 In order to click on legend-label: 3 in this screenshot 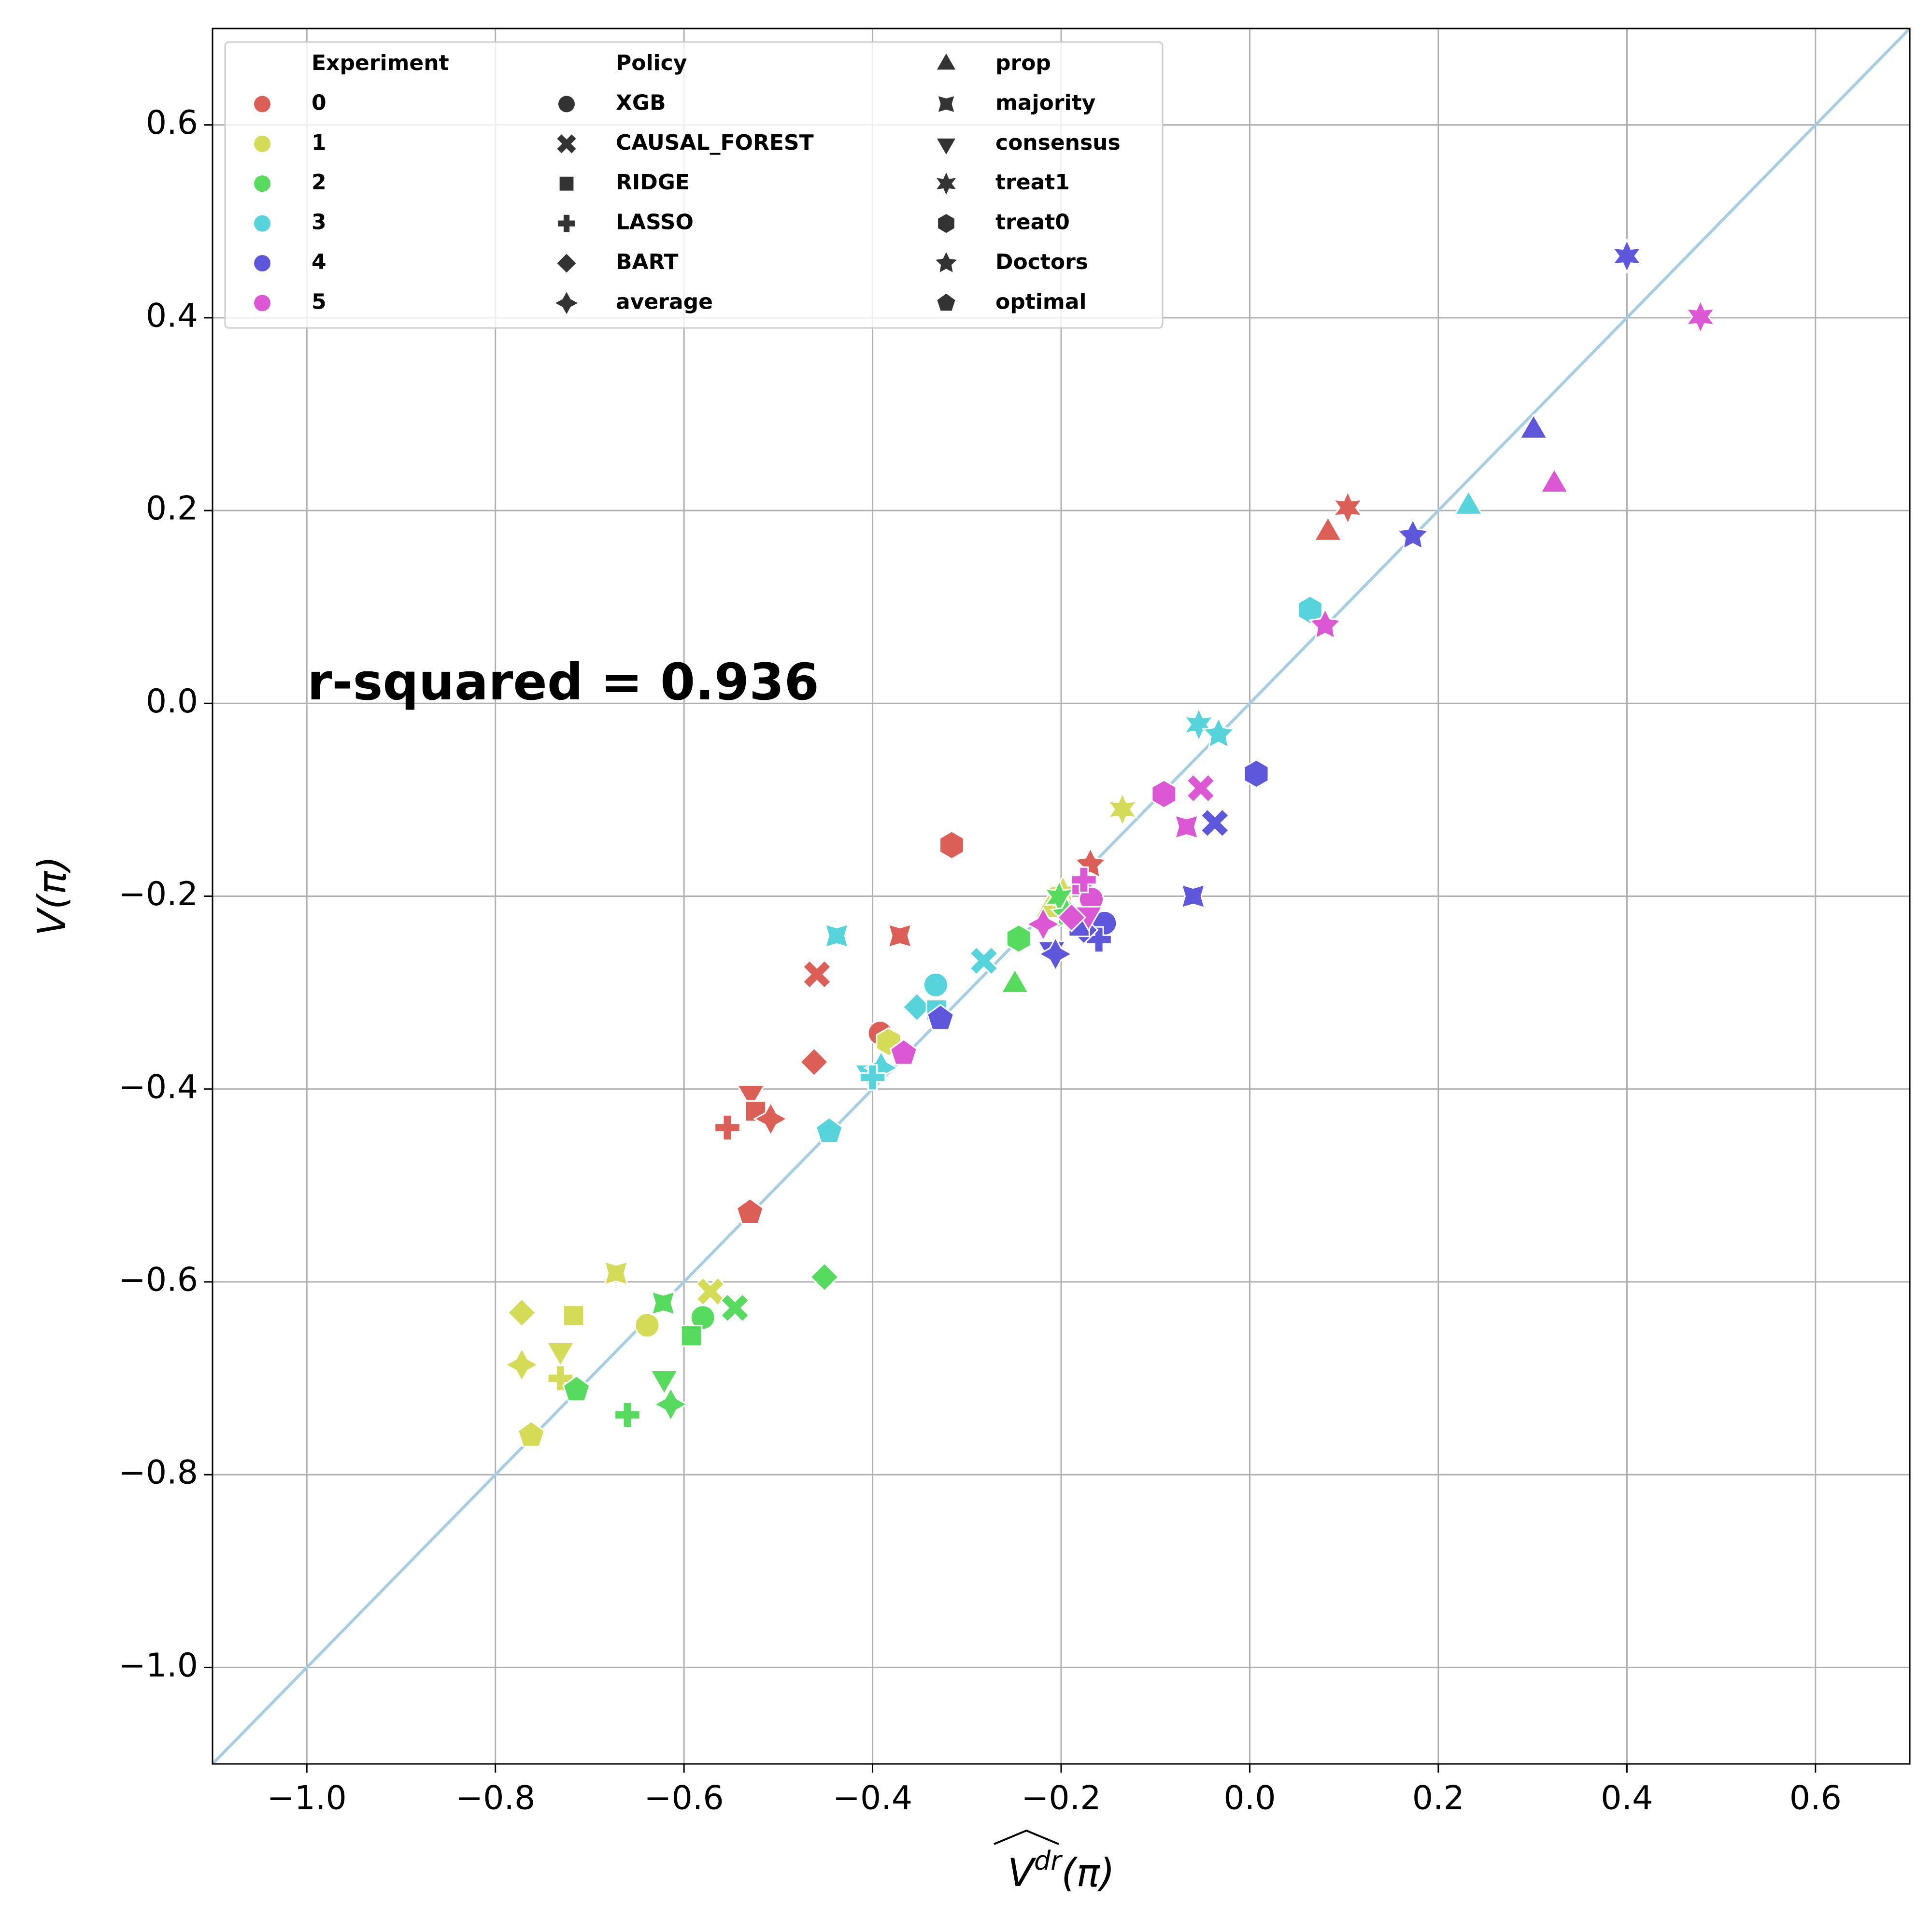, I will do `click(319, 222)`.